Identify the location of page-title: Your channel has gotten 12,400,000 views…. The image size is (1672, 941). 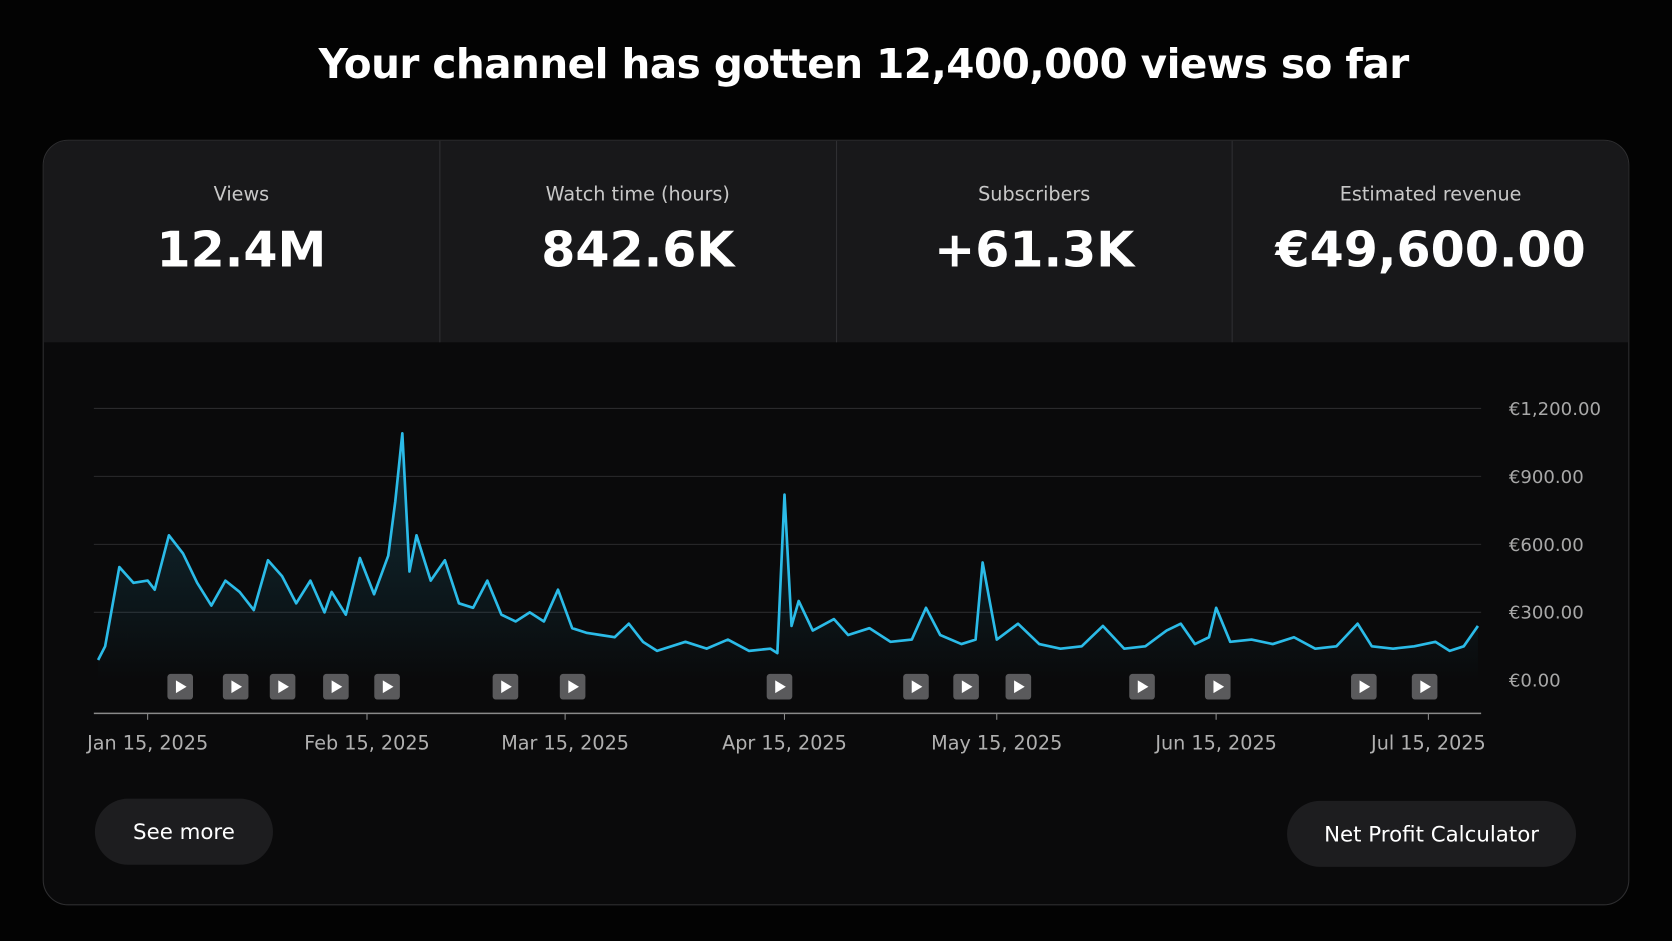
(864, 64).